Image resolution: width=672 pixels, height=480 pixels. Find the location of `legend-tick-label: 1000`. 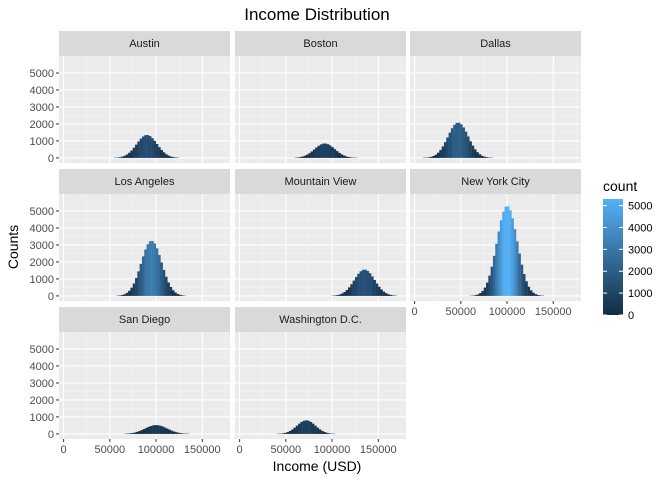

legend-tick-label: 1000 is located at coordinates (640, 294).